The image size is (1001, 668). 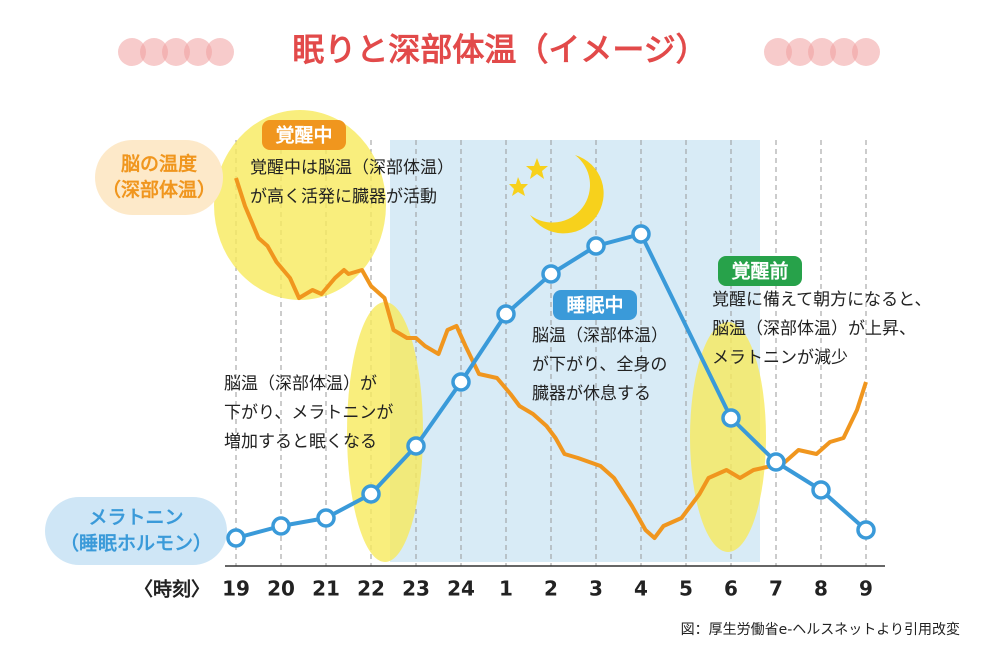 I want to click on annotation-text: メラトニンが減少, so click(x=780, y=358).